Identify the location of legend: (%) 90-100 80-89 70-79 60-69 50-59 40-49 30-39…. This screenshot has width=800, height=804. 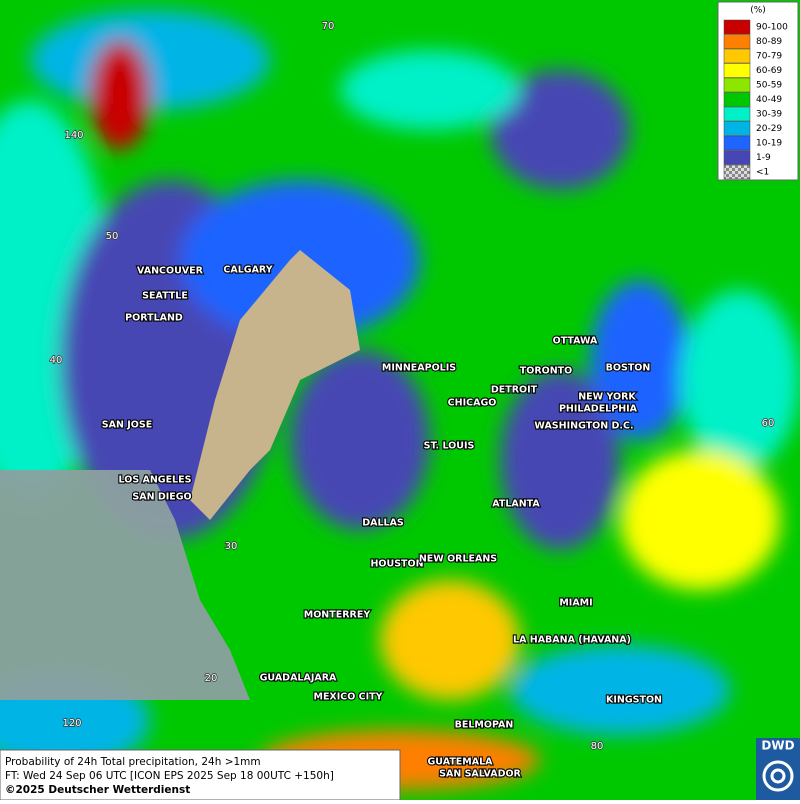
(758, 91).